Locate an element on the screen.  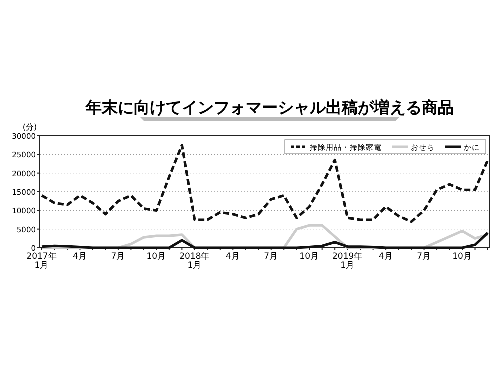
x-tick-label: 2017年 1月 is located at coordinates (42, 261).